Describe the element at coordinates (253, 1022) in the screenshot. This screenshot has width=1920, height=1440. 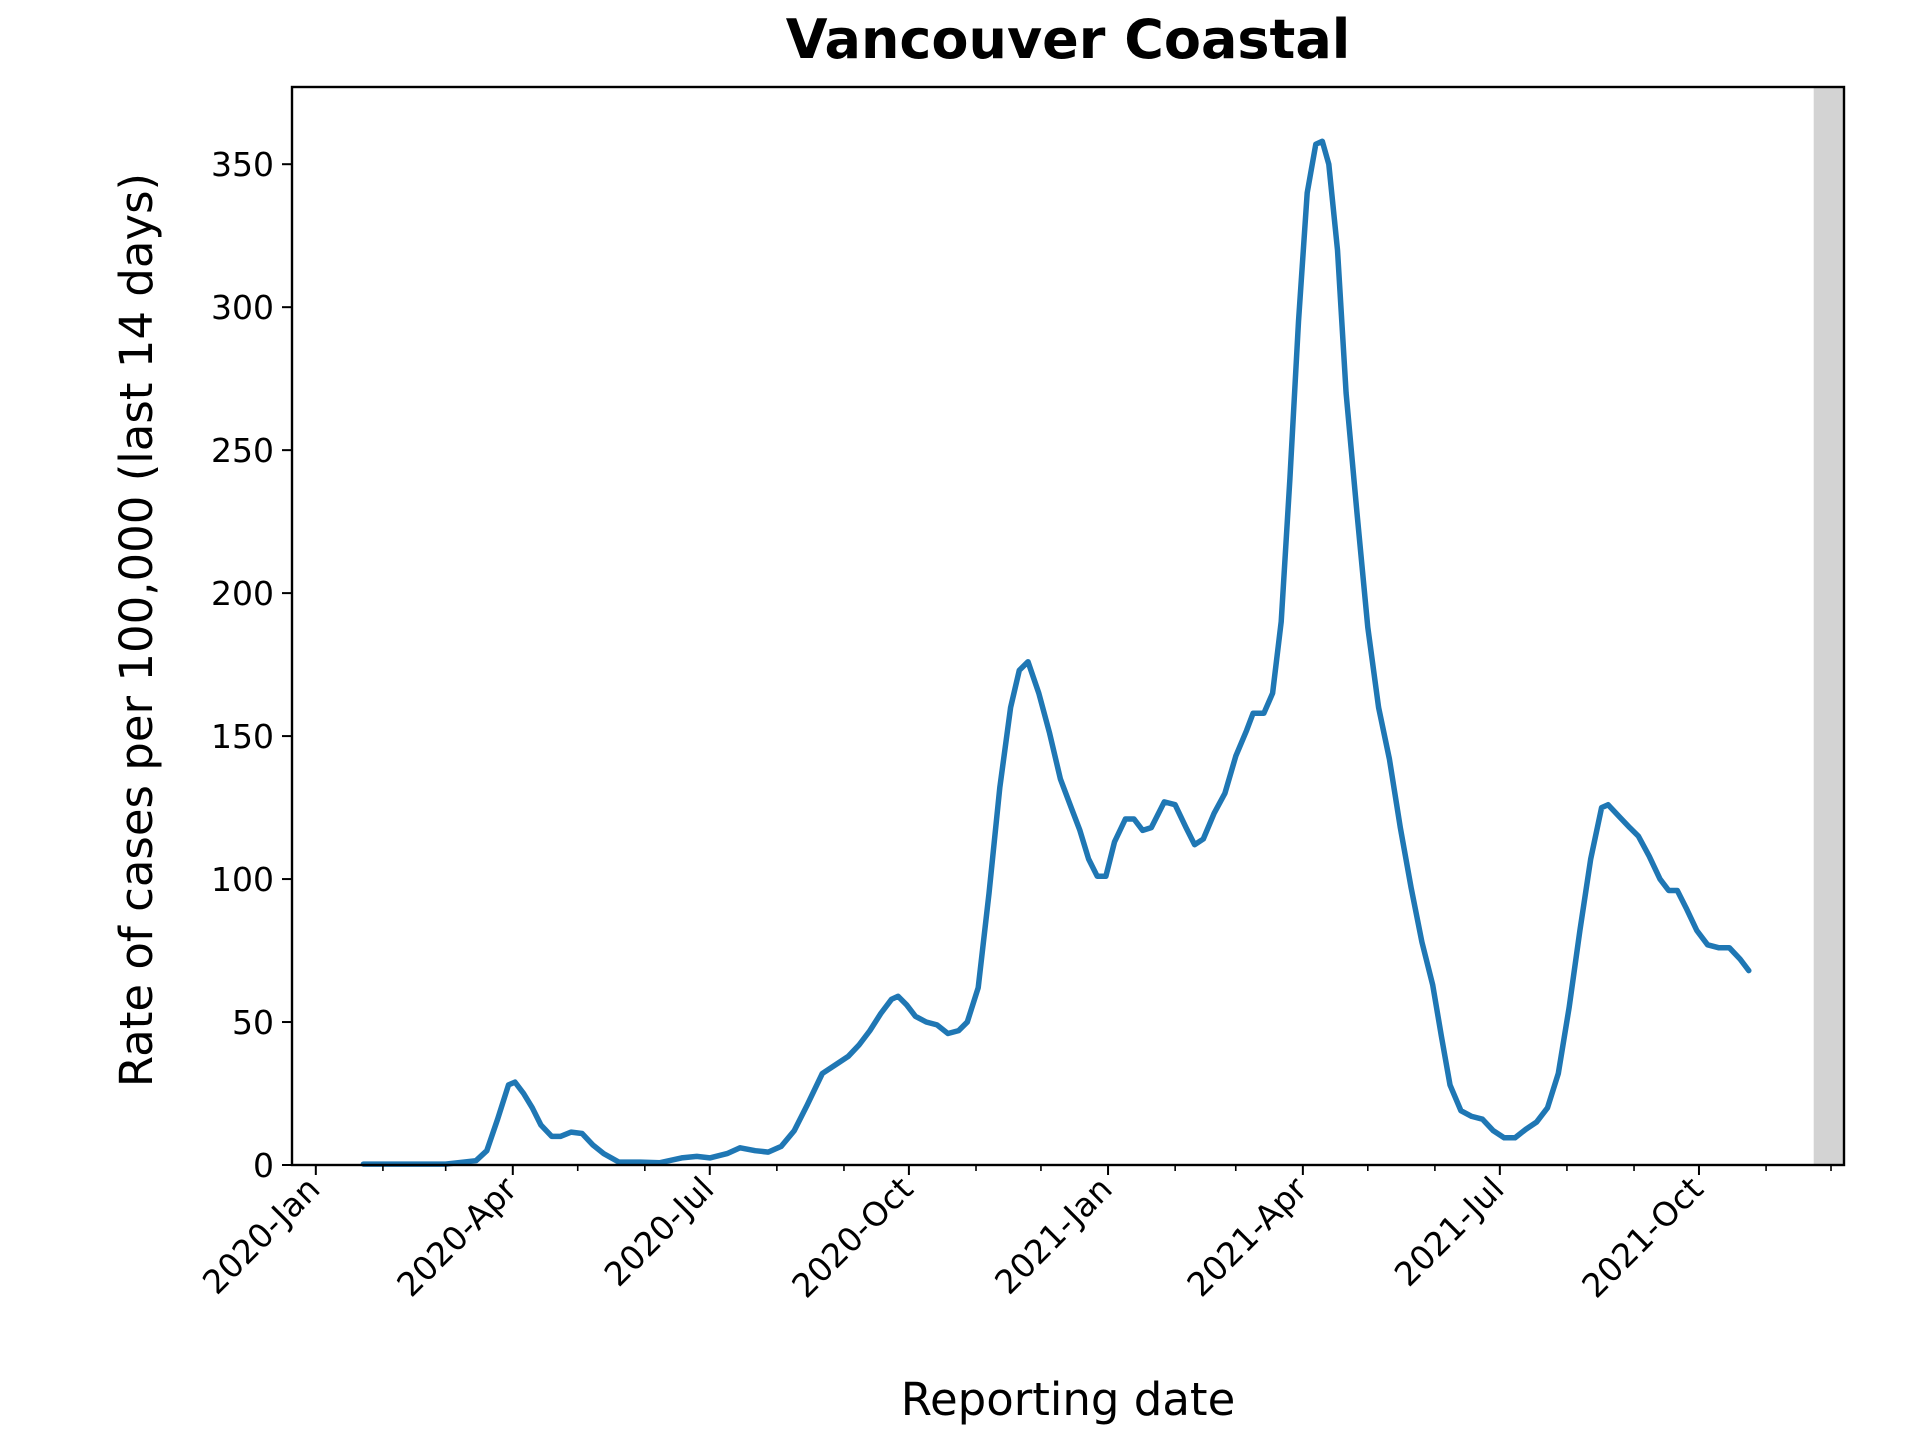
I see `y-tick-label: 50` at that location.